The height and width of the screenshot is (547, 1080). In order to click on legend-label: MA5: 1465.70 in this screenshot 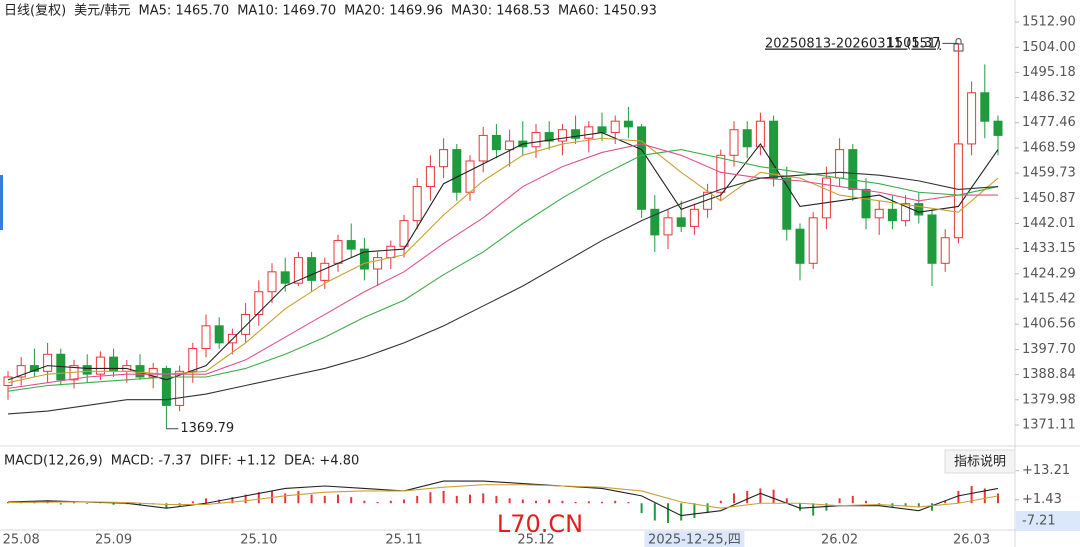, I will do `click(184, 11)`.